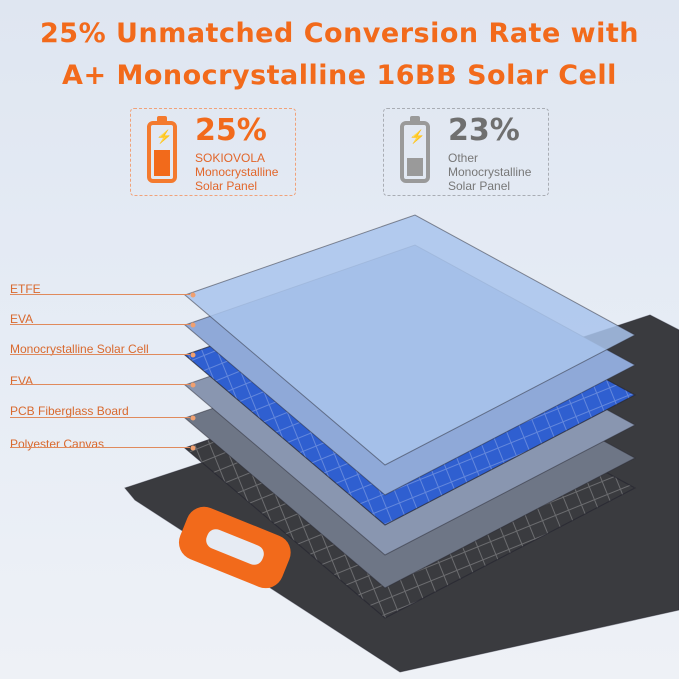 The image size is (679, 679). What do you see at coordinates (79, 349) in the screenshot?
I see `layer-label: Monocrystalline Solar Cell` at bounding box center [79, 349].